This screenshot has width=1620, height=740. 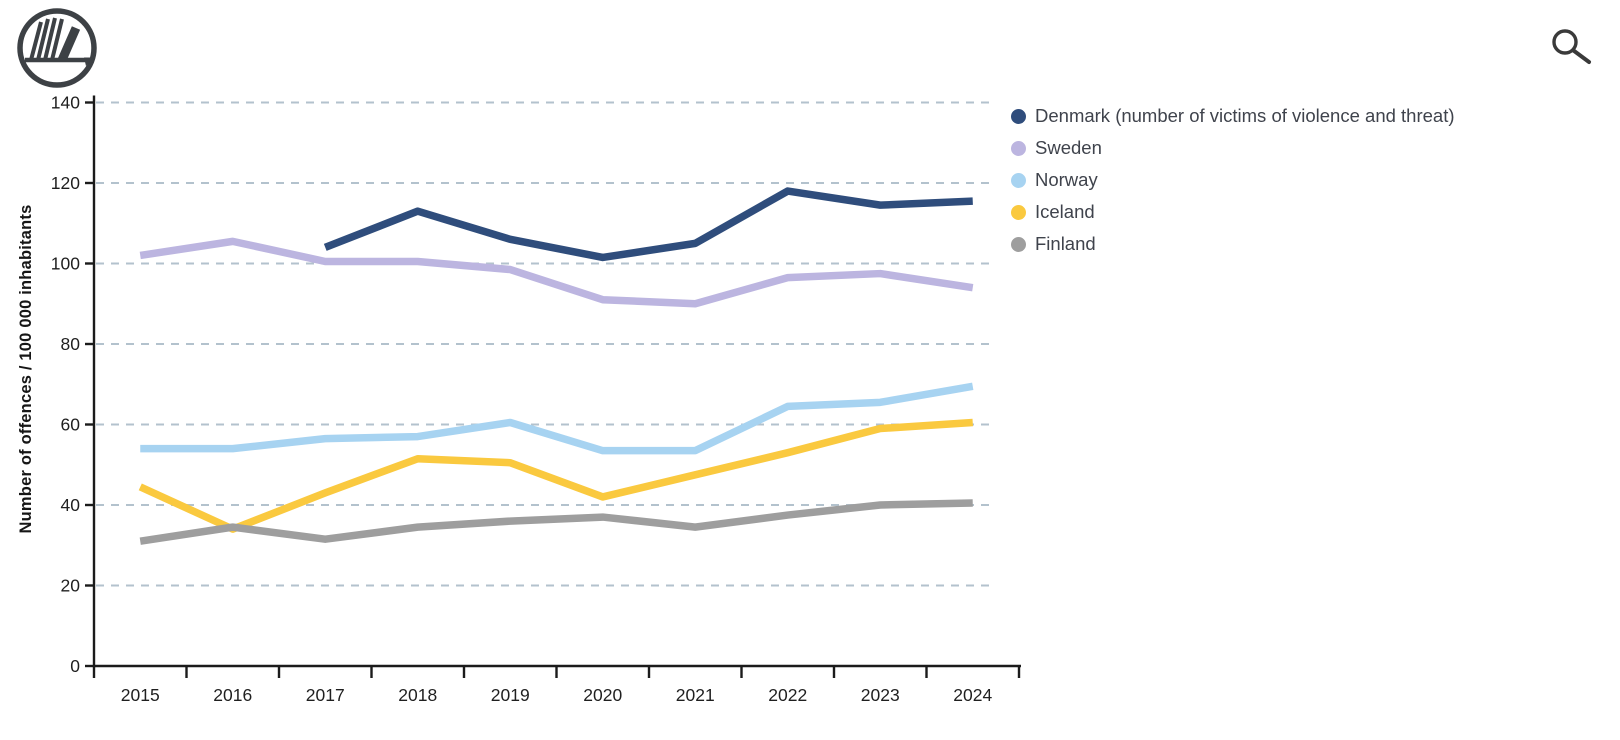 What do you see at coordinates (417, 695) in the screenshot?
I see `x-tick-label: 2018` at bounding box center [417, 695].